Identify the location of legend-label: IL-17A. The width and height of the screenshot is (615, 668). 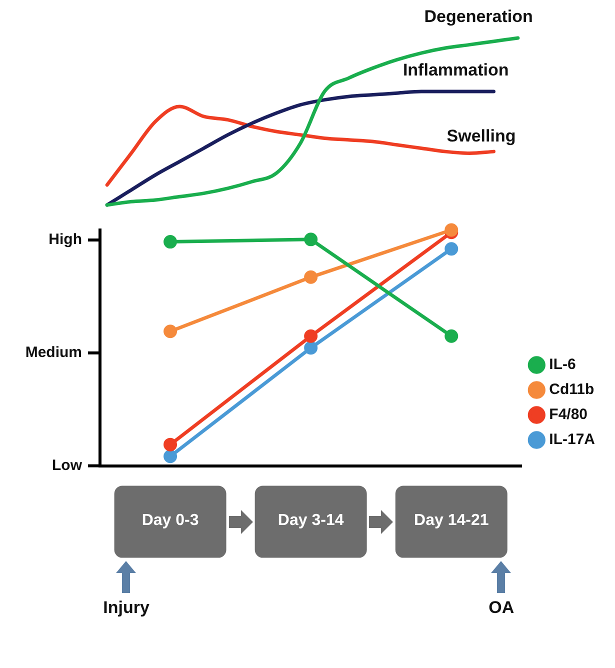
(572, 439).